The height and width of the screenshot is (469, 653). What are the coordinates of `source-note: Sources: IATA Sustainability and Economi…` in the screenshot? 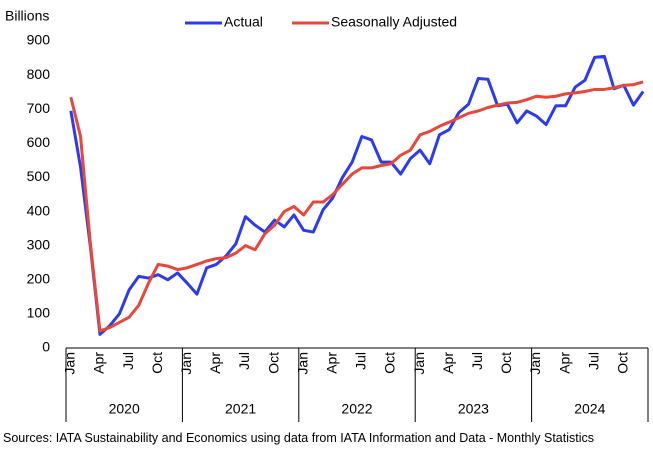 It's located at (298, 438).